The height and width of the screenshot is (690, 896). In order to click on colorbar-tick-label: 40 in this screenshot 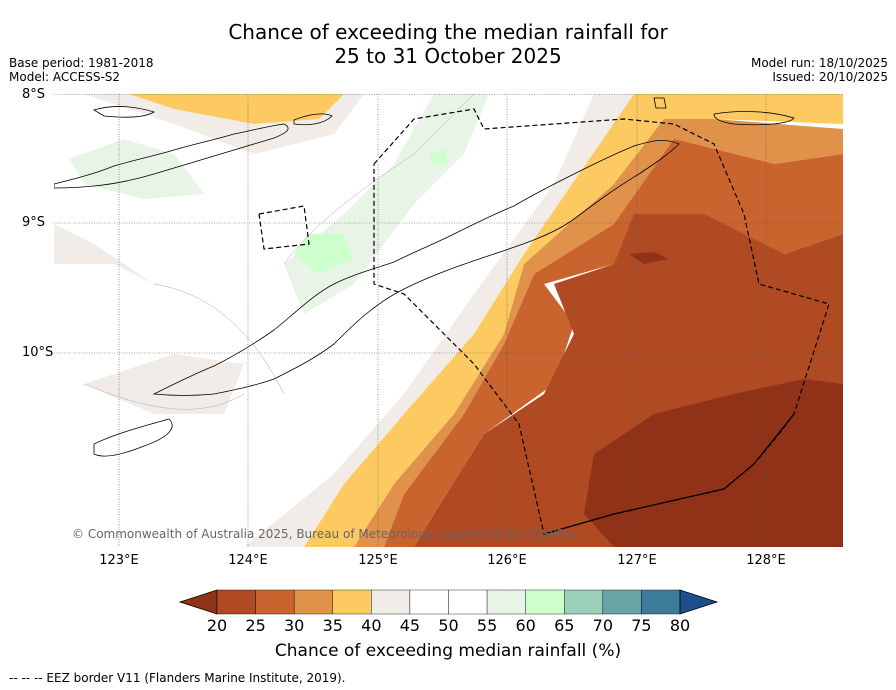, I will do `click(371, 625)`.